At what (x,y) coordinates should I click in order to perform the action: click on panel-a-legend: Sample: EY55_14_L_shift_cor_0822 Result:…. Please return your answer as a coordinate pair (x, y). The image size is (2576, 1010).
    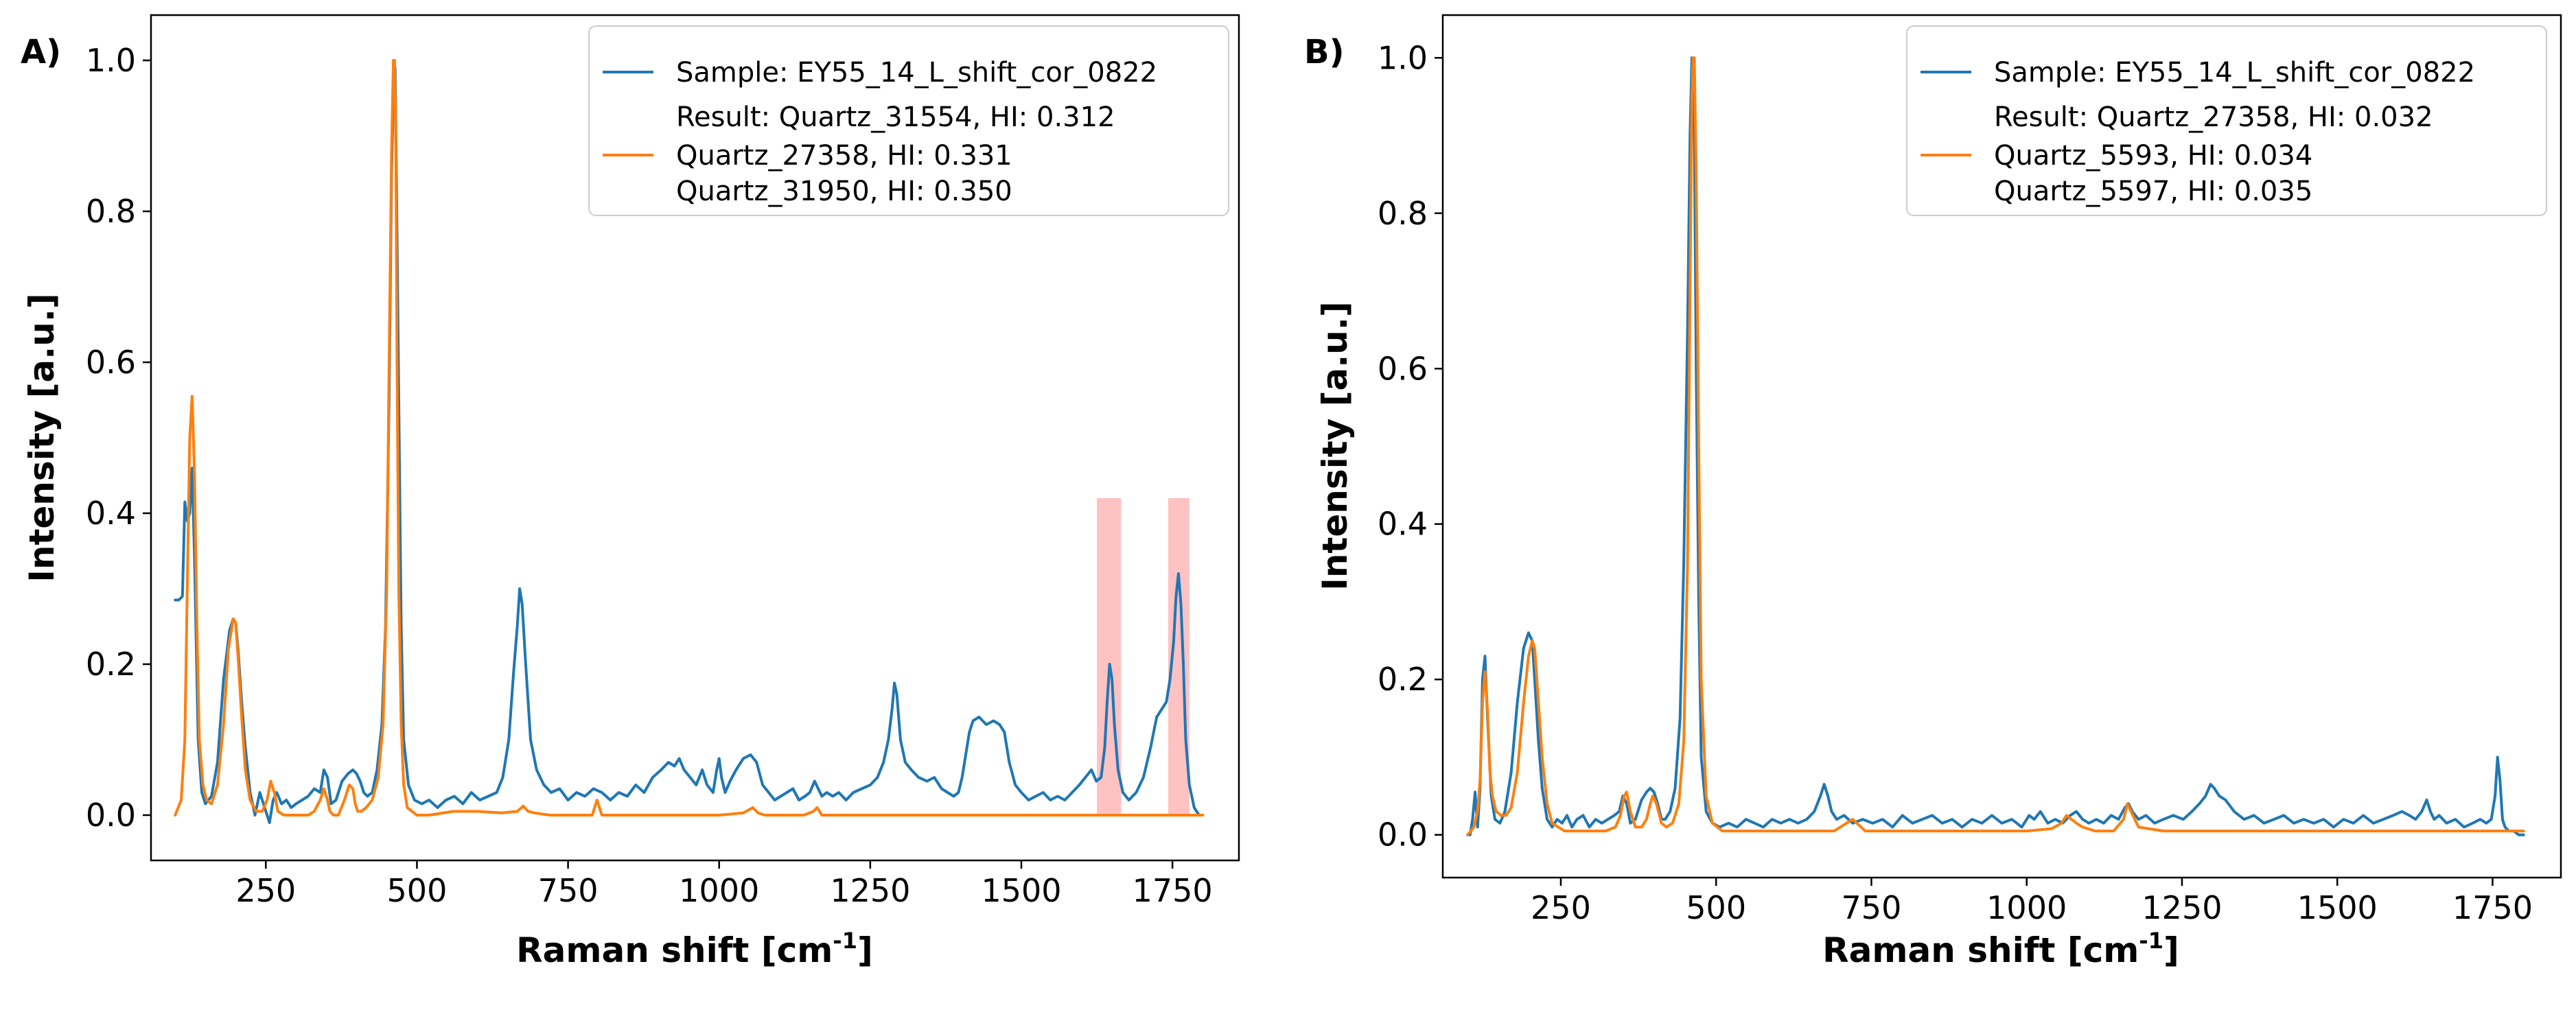
    Looking at the image, I should click on (908, 120).